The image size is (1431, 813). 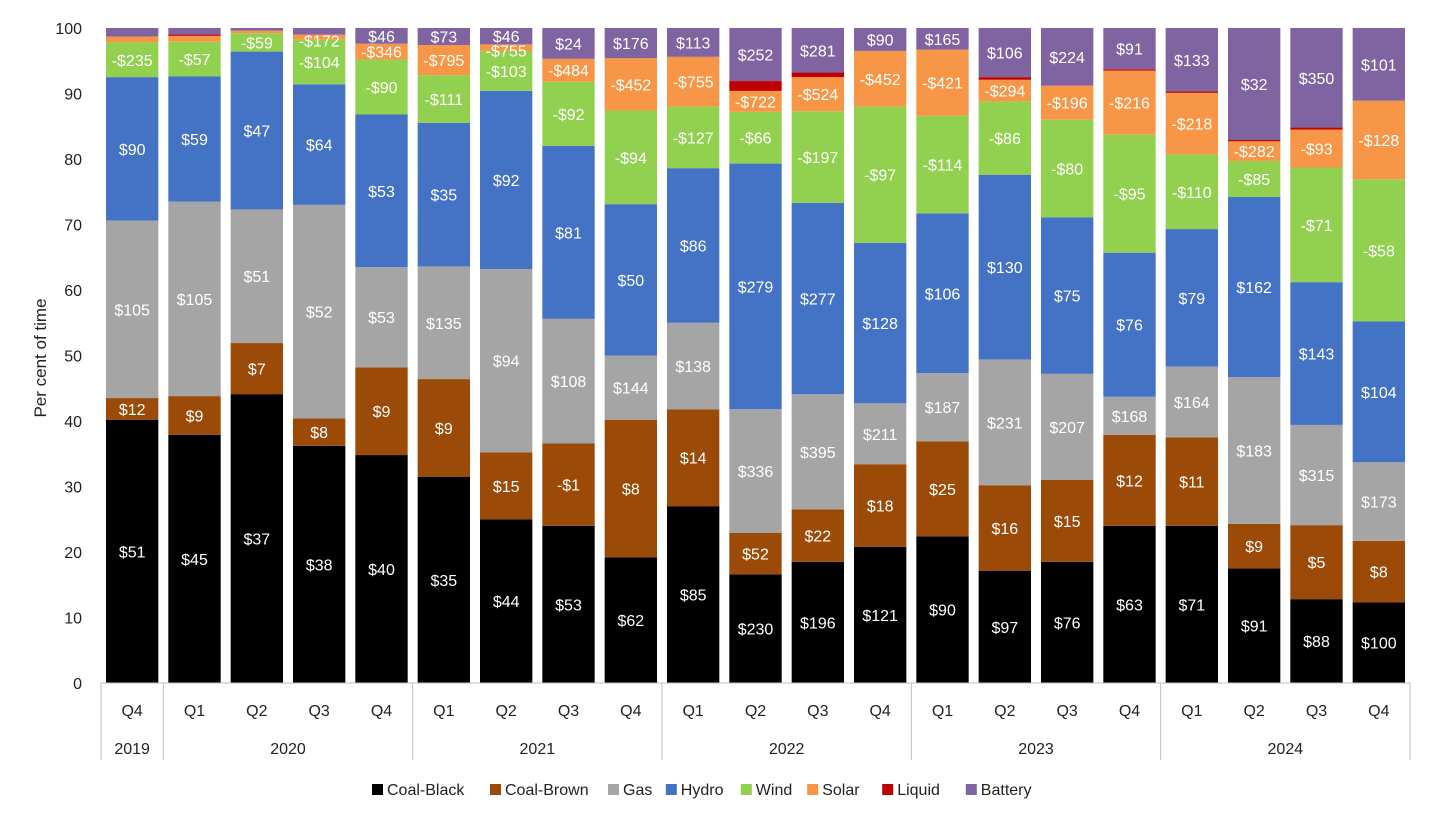 I want to click on data-label: $45, so click(x=194, y=560).